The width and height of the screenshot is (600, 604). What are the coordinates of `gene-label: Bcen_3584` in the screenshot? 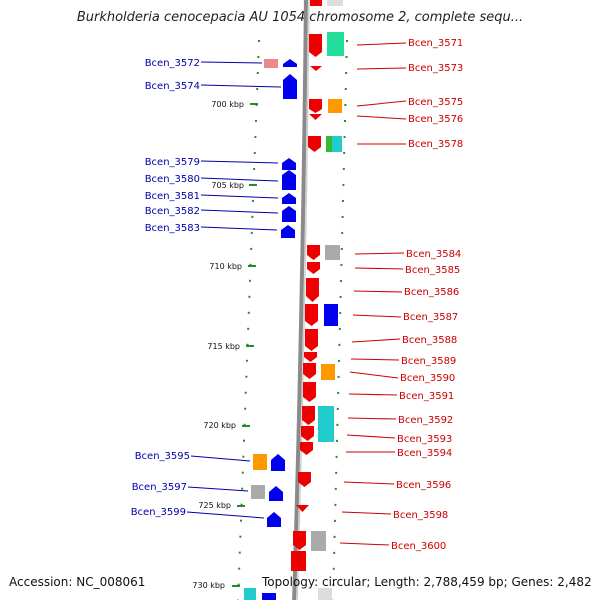 It's located at (433, 254).